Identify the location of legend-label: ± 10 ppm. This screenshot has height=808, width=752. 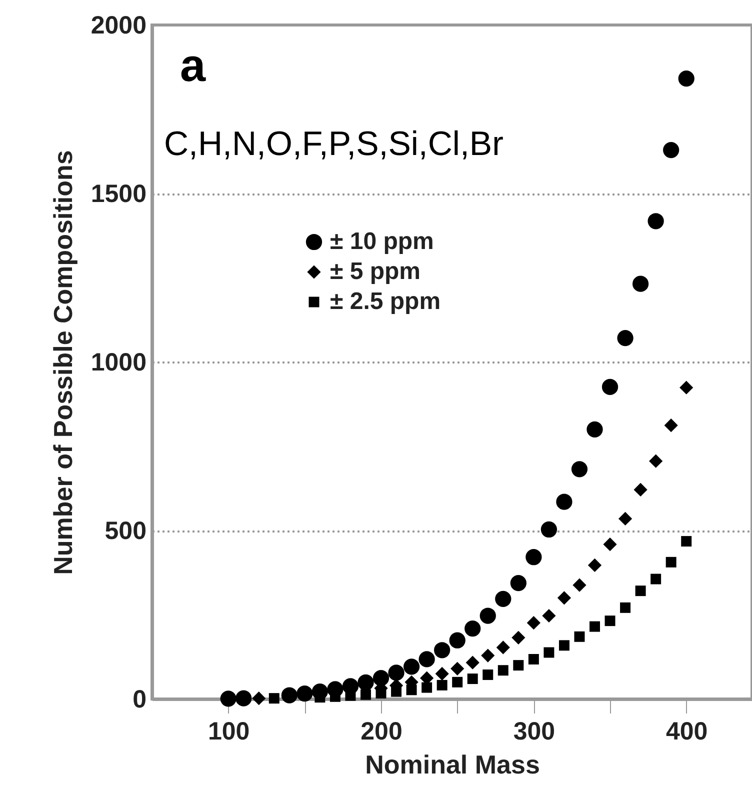
(382, 241).